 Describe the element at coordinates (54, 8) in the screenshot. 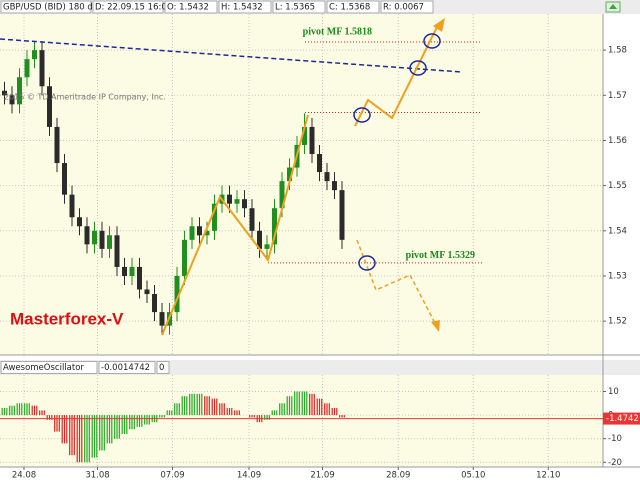

I see `header-text: GBP/USD (BID) 180 d 4h` at that location.